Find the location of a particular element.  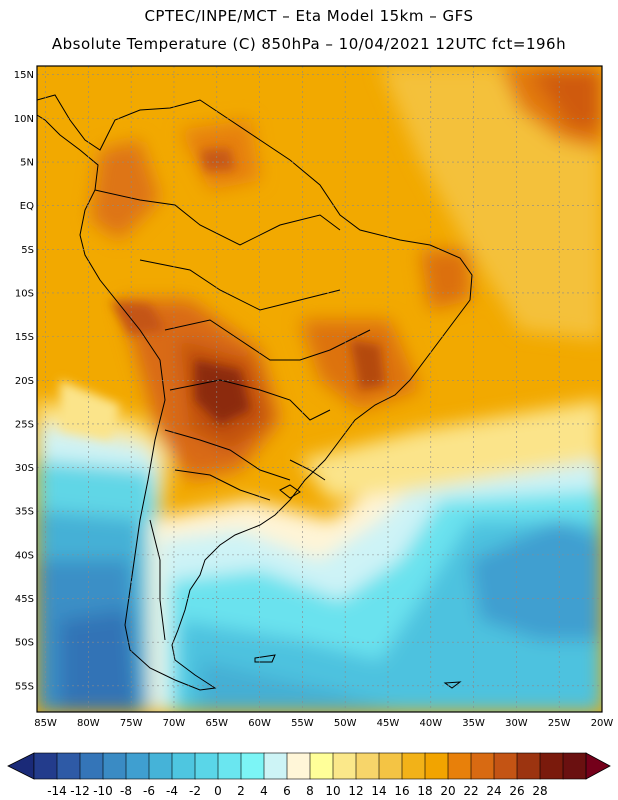

colorbar-label: -4 is located at coordinates (172, 791).